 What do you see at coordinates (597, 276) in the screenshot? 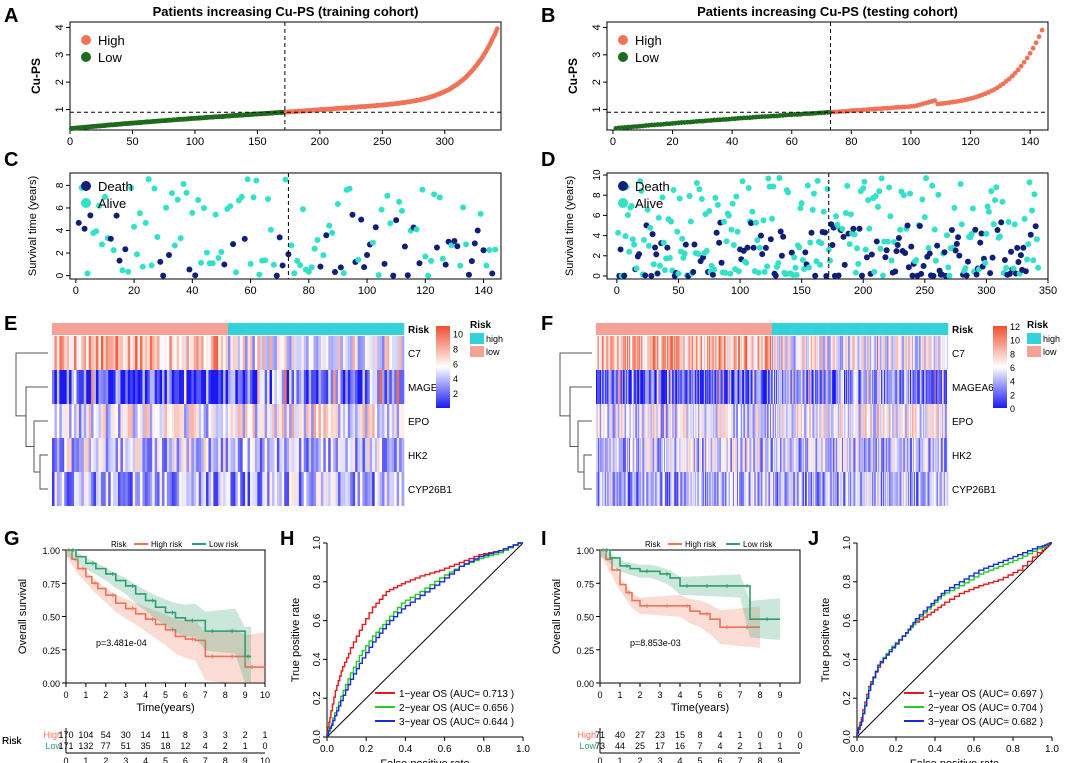
I see `survival-ytick-label: 0` at bounding box center [597, 276].